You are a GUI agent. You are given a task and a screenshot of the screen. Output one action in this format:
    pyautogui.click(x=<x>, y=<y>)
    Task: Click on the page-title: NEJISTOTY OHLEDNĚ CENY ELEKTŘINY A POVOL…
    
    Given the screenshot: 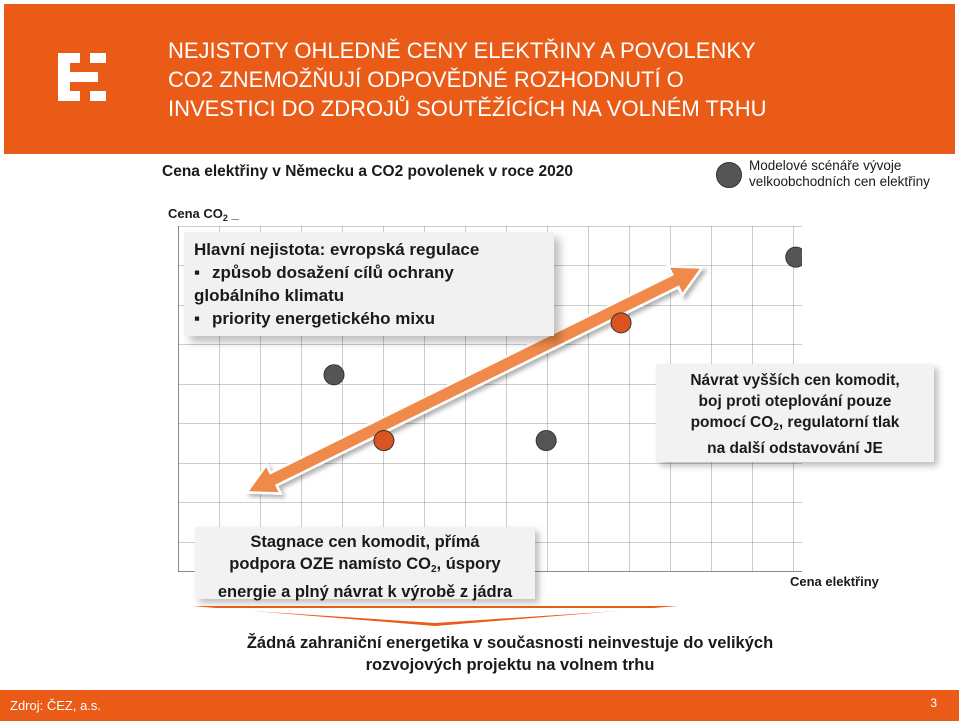 What is the action you would take?
    pyautogui.click(x=553, y=79)
    